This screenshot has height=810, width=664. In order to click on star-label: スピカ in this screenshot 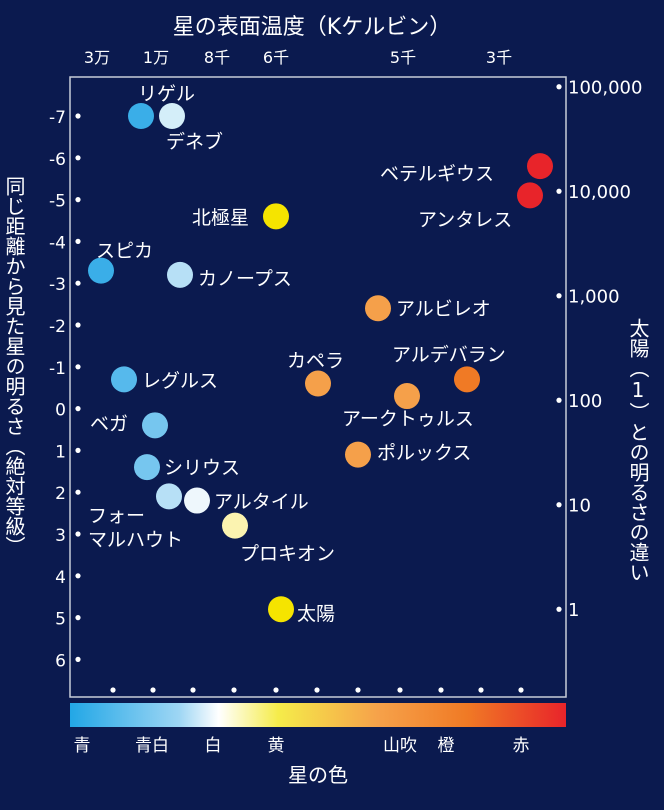, I will do `click(124, 251)`.